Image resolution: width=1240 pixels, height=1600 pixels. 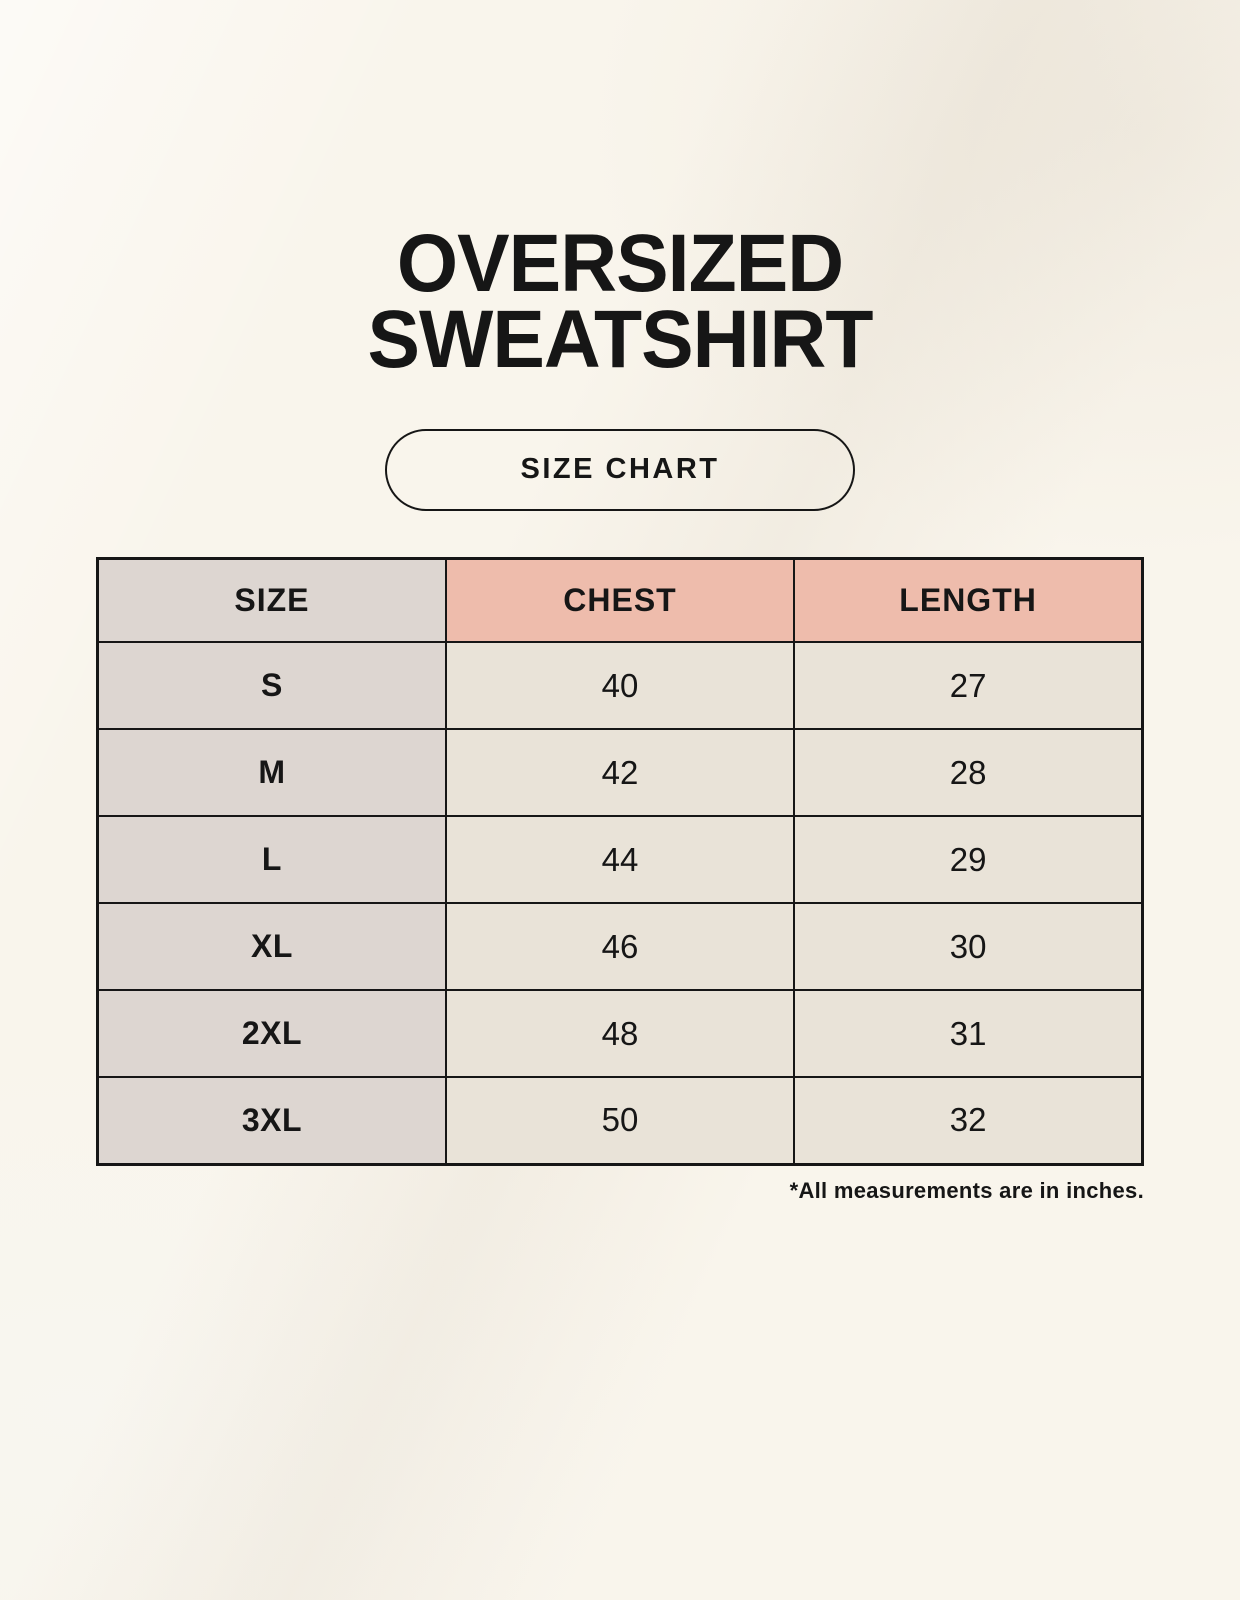 What do you see at coordinates (620, 263) in the screenshot?
I see `page-title-line-1: OVERSIZED` at bounding box center [620, 263].